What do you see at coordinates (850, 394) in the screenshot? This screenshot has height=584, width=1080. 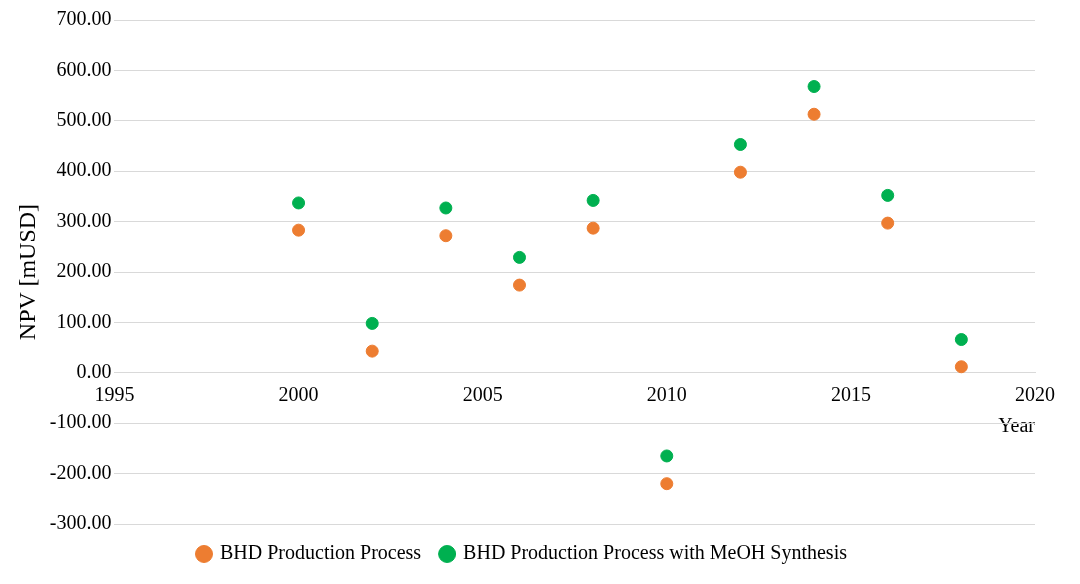 I see `x-tick-label: 2015` at bounding box center [850, 394].